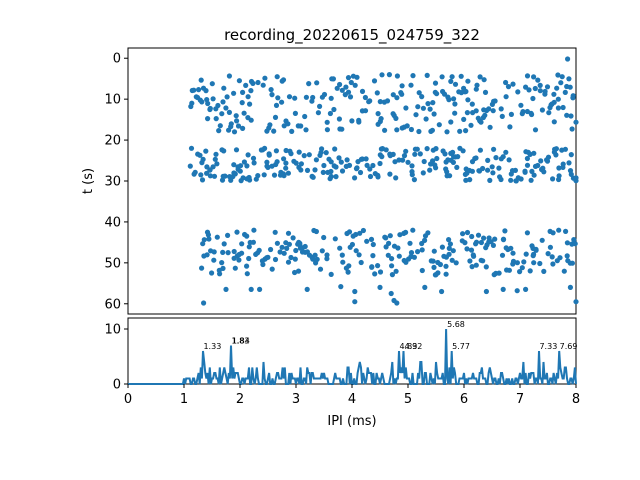 The image size is (640, 480). I want to click on raster-y-axis-label: t (s), so click(88, 181).